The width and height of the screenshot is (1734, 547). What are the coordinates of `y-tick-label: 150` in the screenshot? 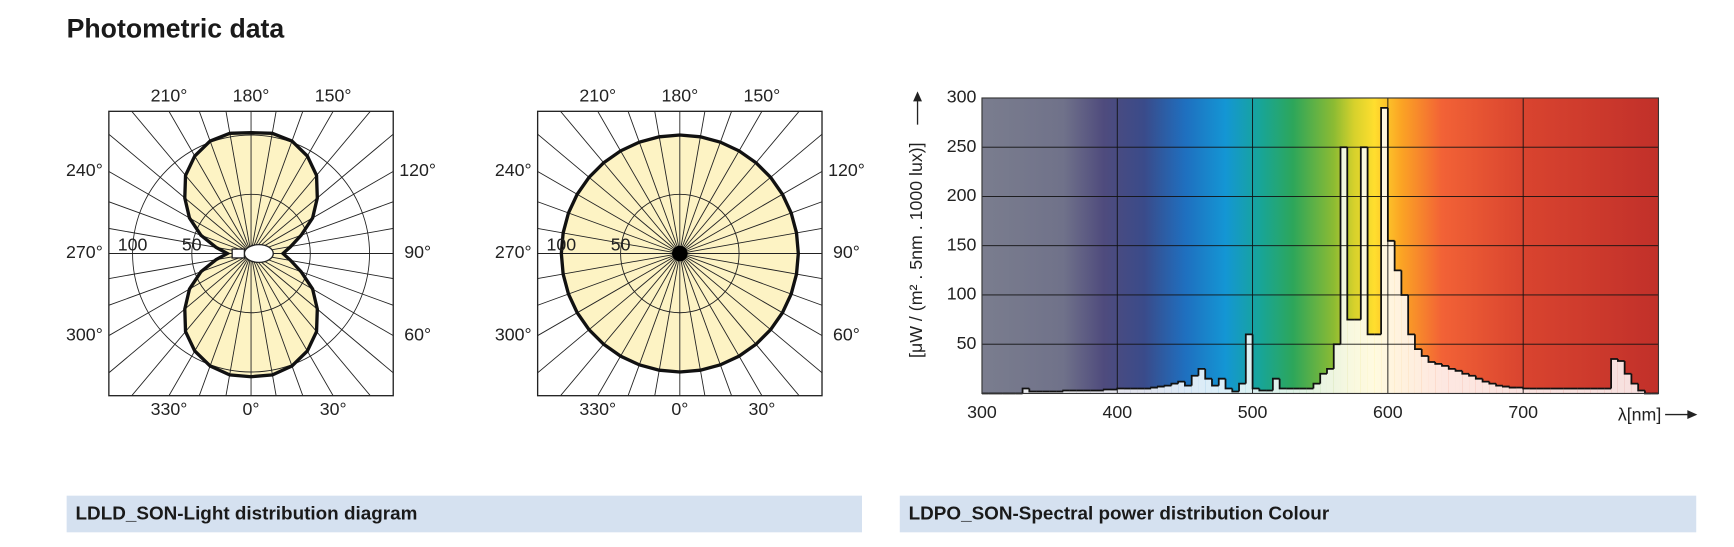 It's located at (962, 244).